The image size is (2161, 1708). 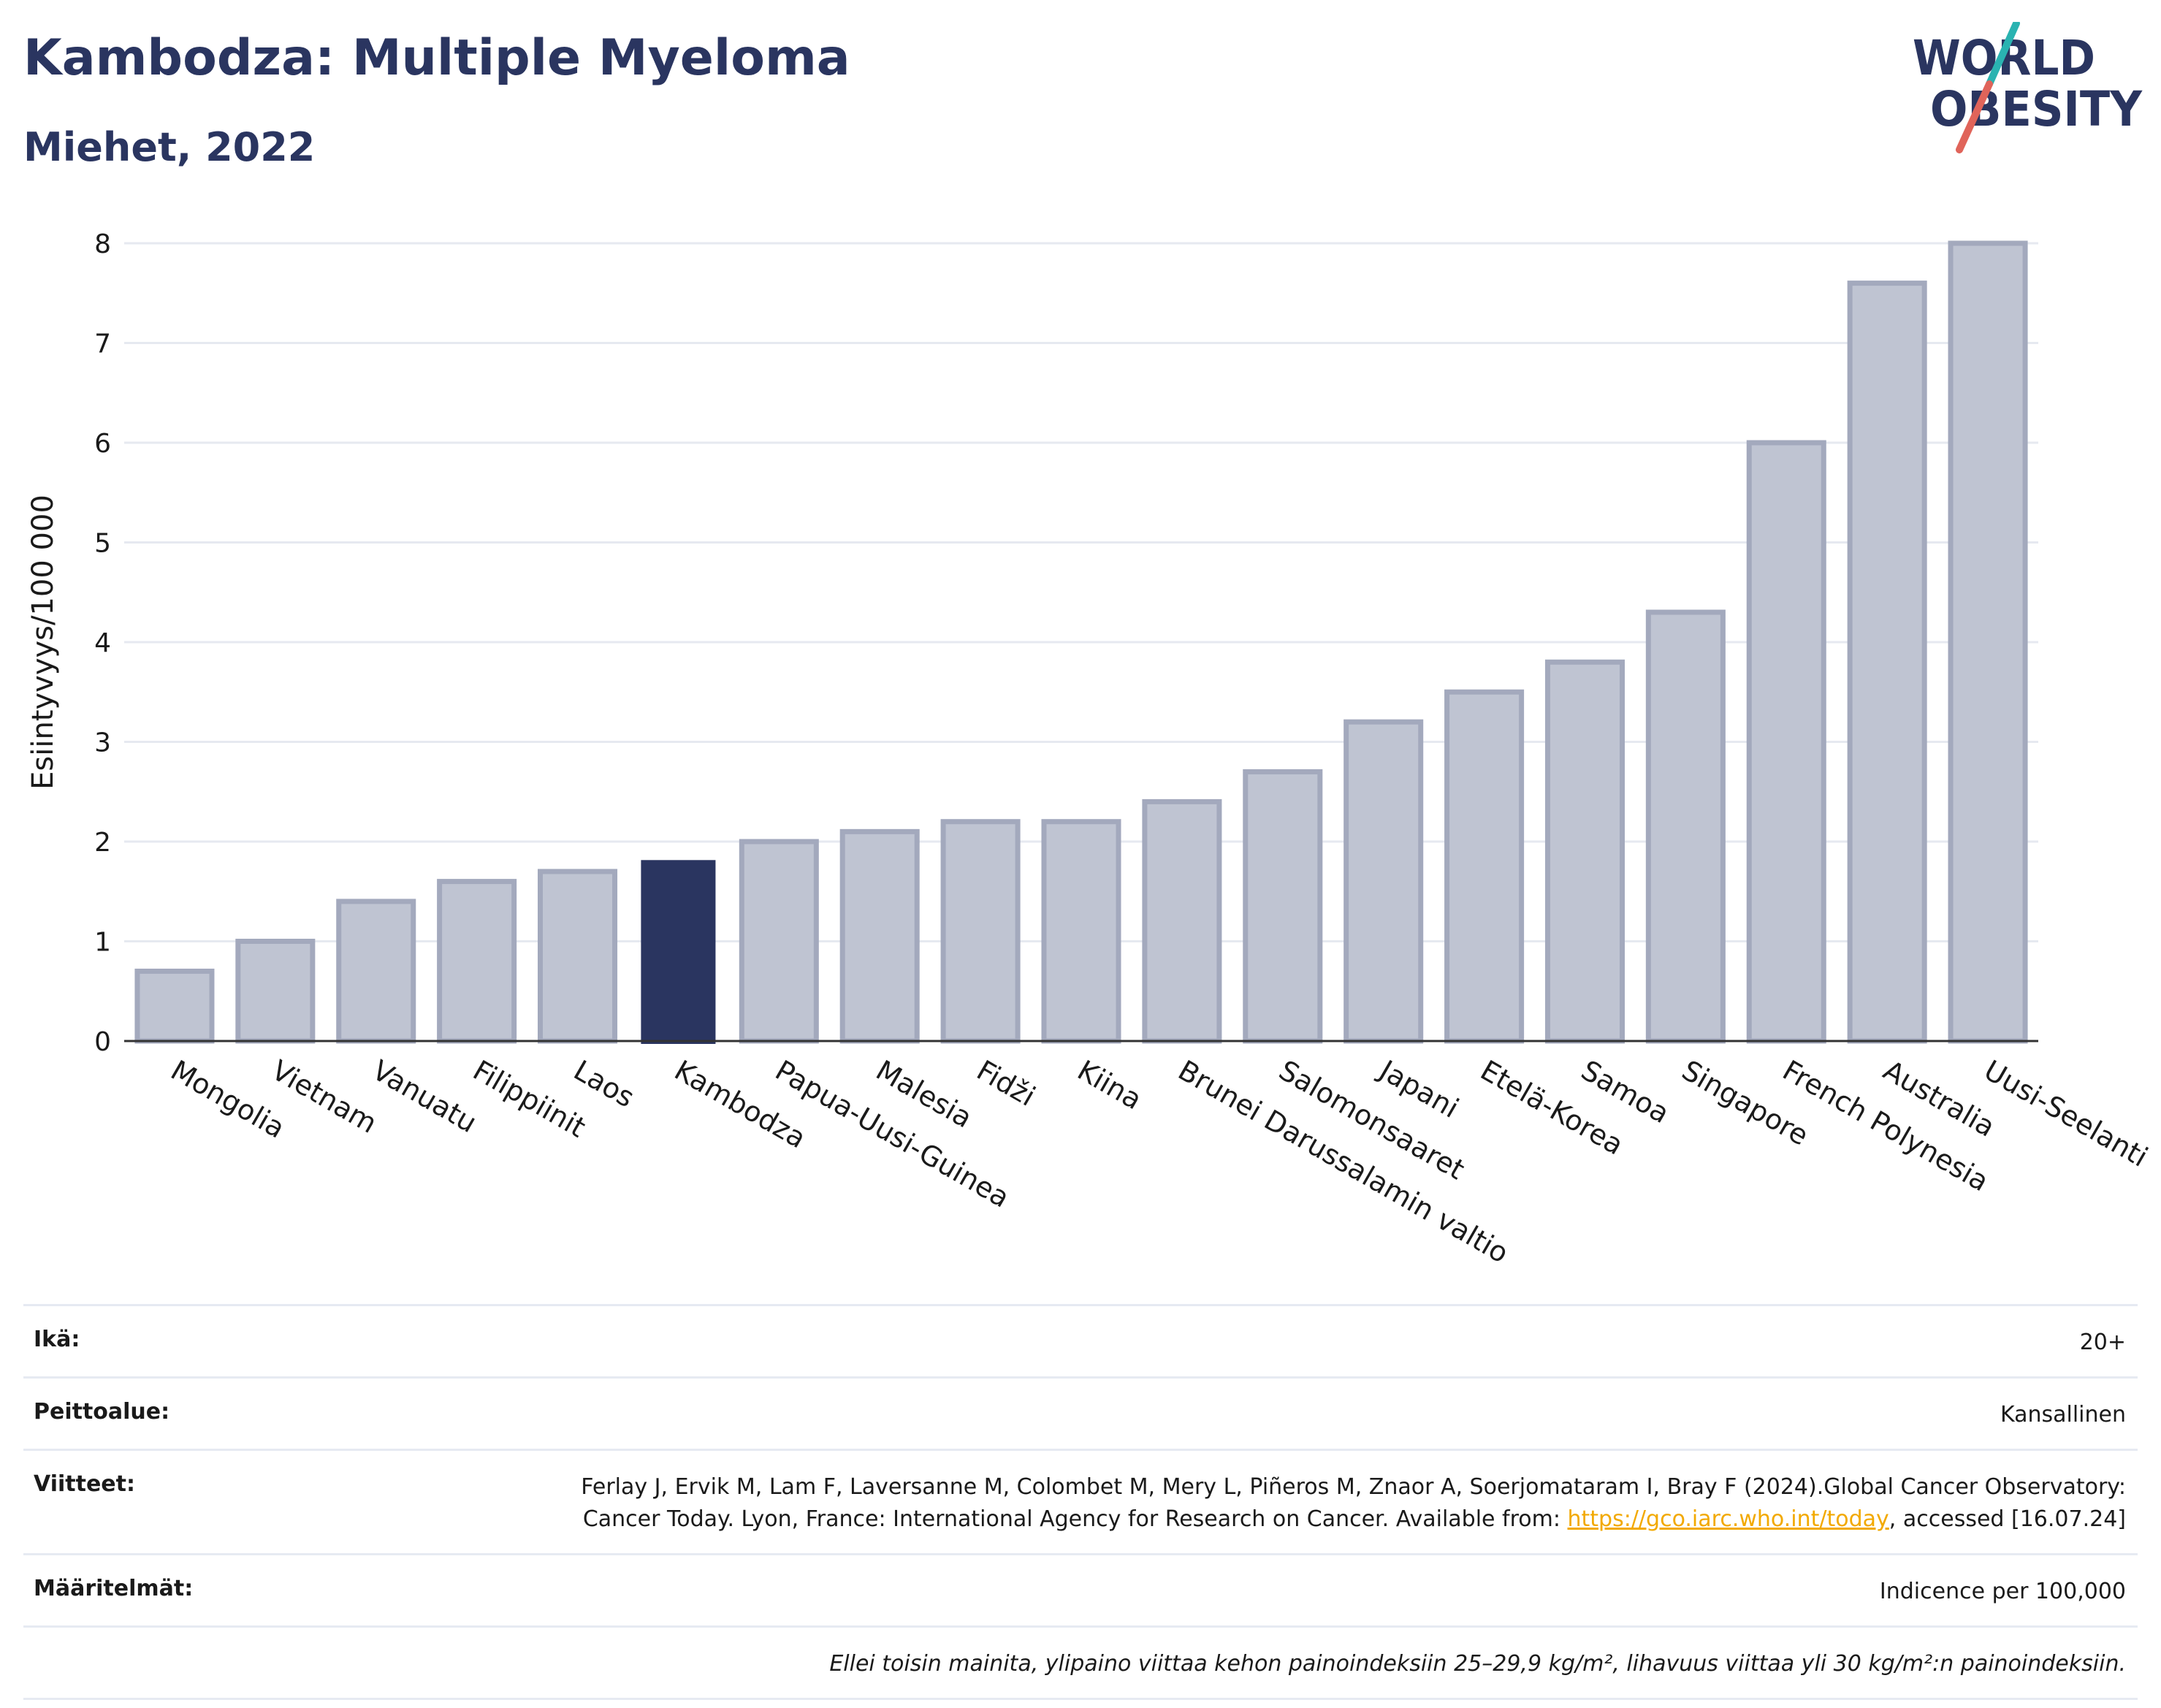 What do you see at coordinates (1080, 1412) in the screenshot?
I see `info-row-coverage: Peittoalue: Kansallinen` at bounding box center [1080, 1412].